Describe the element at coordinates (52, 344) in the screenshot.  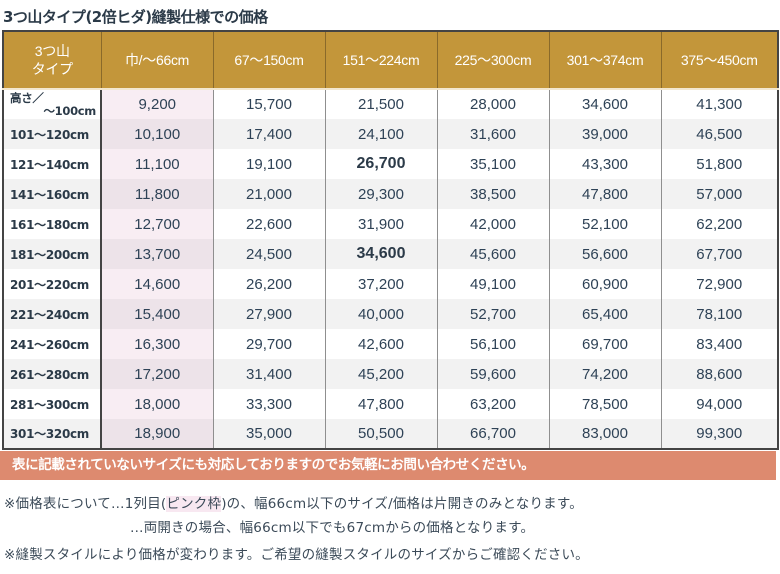
I see `row-header: 241～260cm` at that location.